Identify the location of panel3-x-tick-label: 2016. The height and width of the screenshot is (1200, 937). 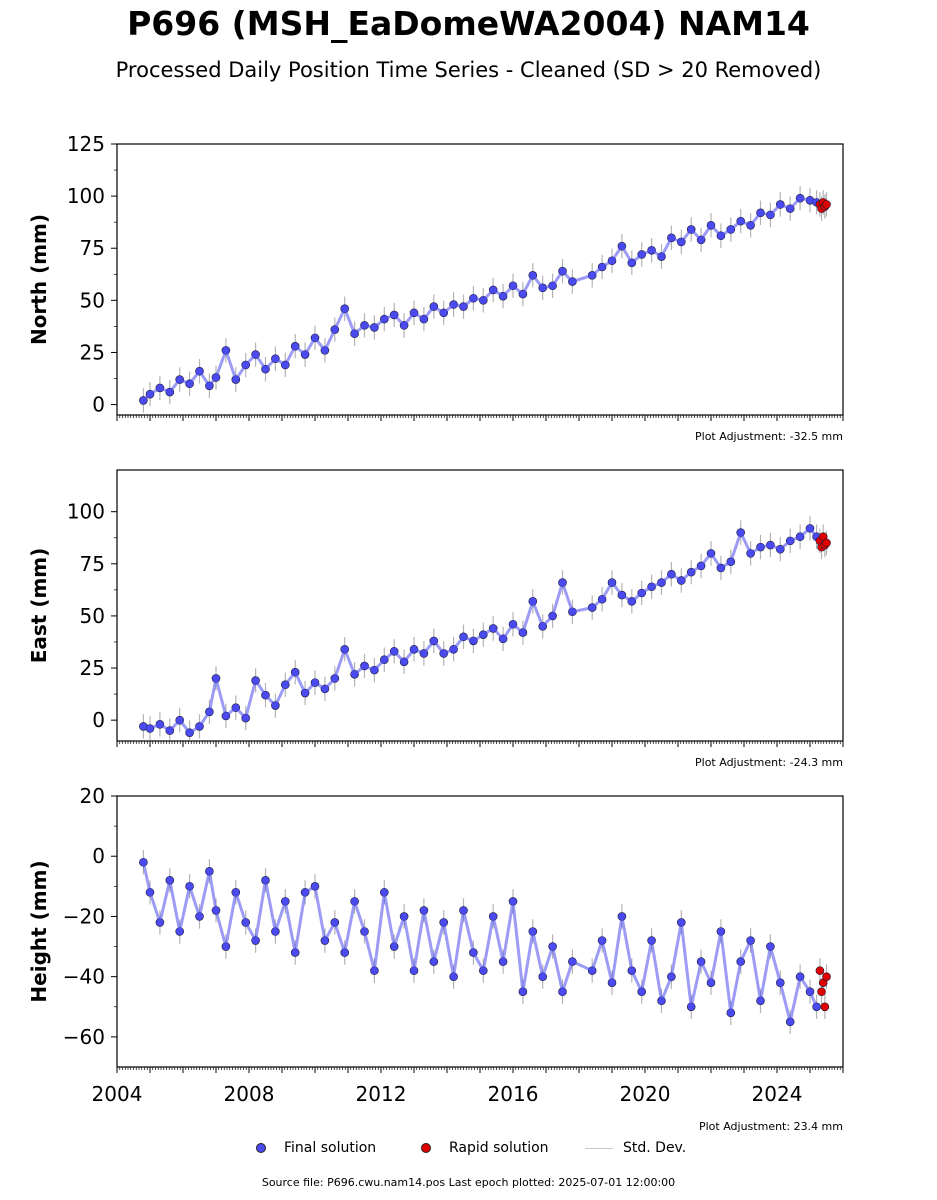
(513, 1094).